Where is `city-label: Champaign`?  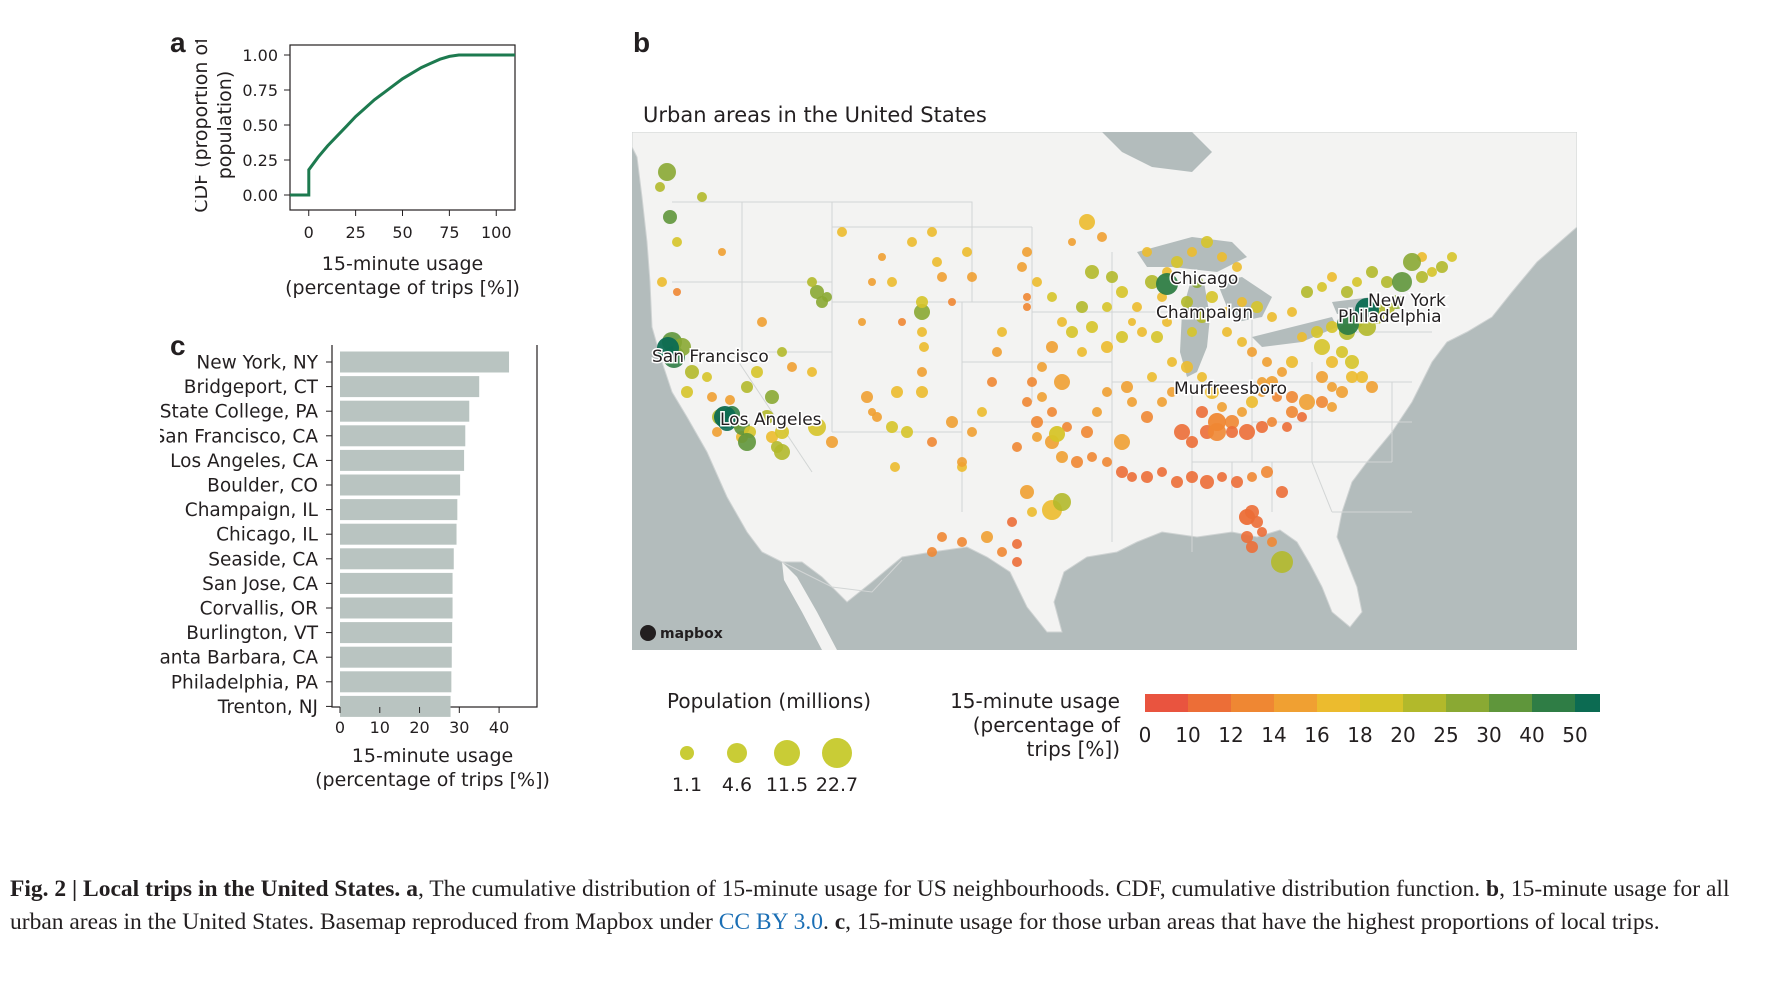 city-label: Champaign is located at coordinates (1204, 313).